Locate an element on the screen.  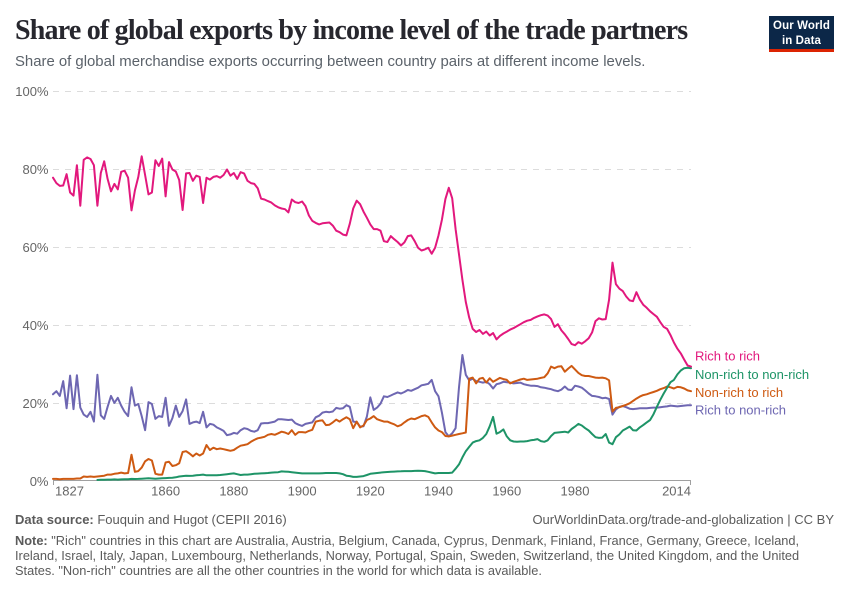
svg-text: 1860 is located at coordinates (165, 491).